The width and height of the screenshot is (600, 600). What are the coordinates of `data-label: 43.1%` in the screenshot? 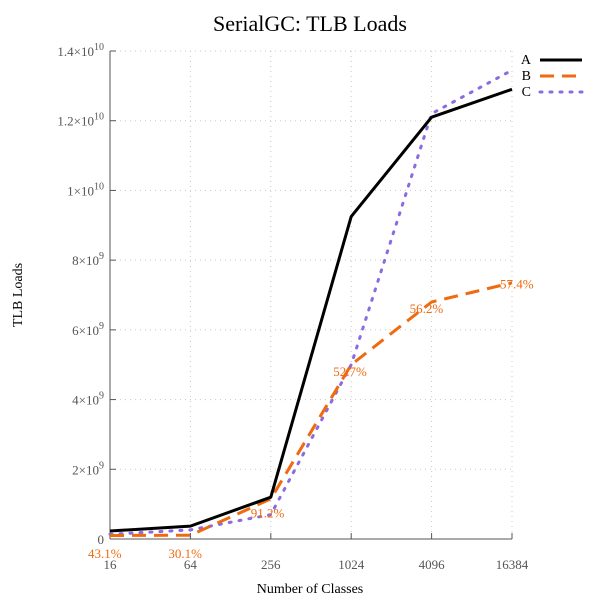 It's located at (105, 553).